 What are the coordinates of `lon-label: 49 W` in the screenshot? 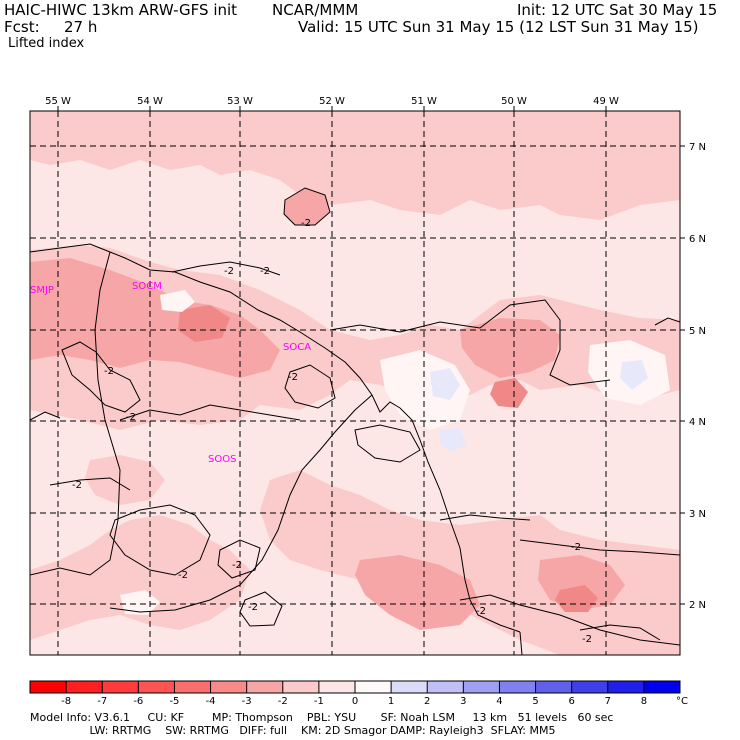 It's located at (606, 101).